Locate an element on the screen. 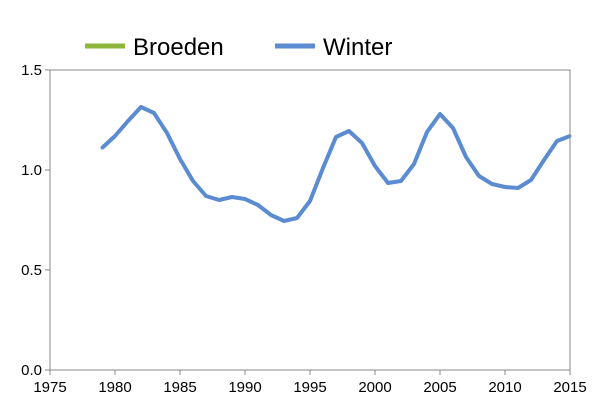 This screenshot has height=400, width=600. x-axis-ticks: 1975 1980 1985 1990 1995 2000 2005 2010 2015 is located at coordinates (310, 383).